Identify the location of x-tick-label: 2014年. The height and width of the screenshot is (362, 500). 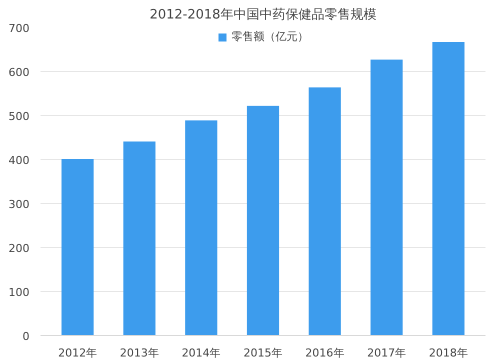
(201, 353).